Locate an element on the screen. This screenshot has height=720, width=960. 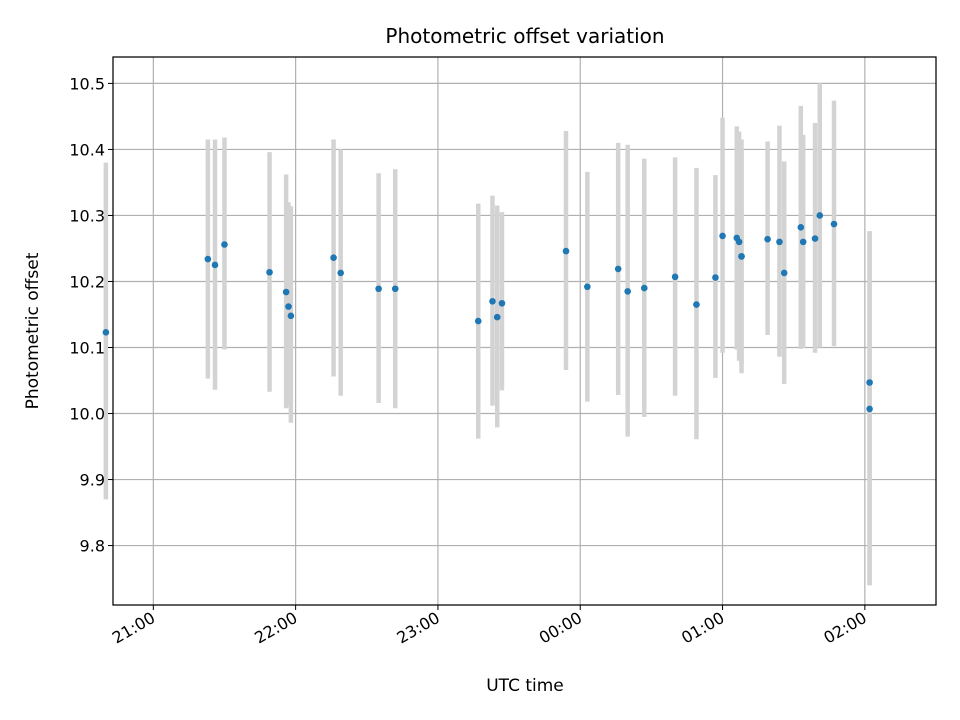
y-axis-label: Photometric offset is located at coordinates (33, 330).